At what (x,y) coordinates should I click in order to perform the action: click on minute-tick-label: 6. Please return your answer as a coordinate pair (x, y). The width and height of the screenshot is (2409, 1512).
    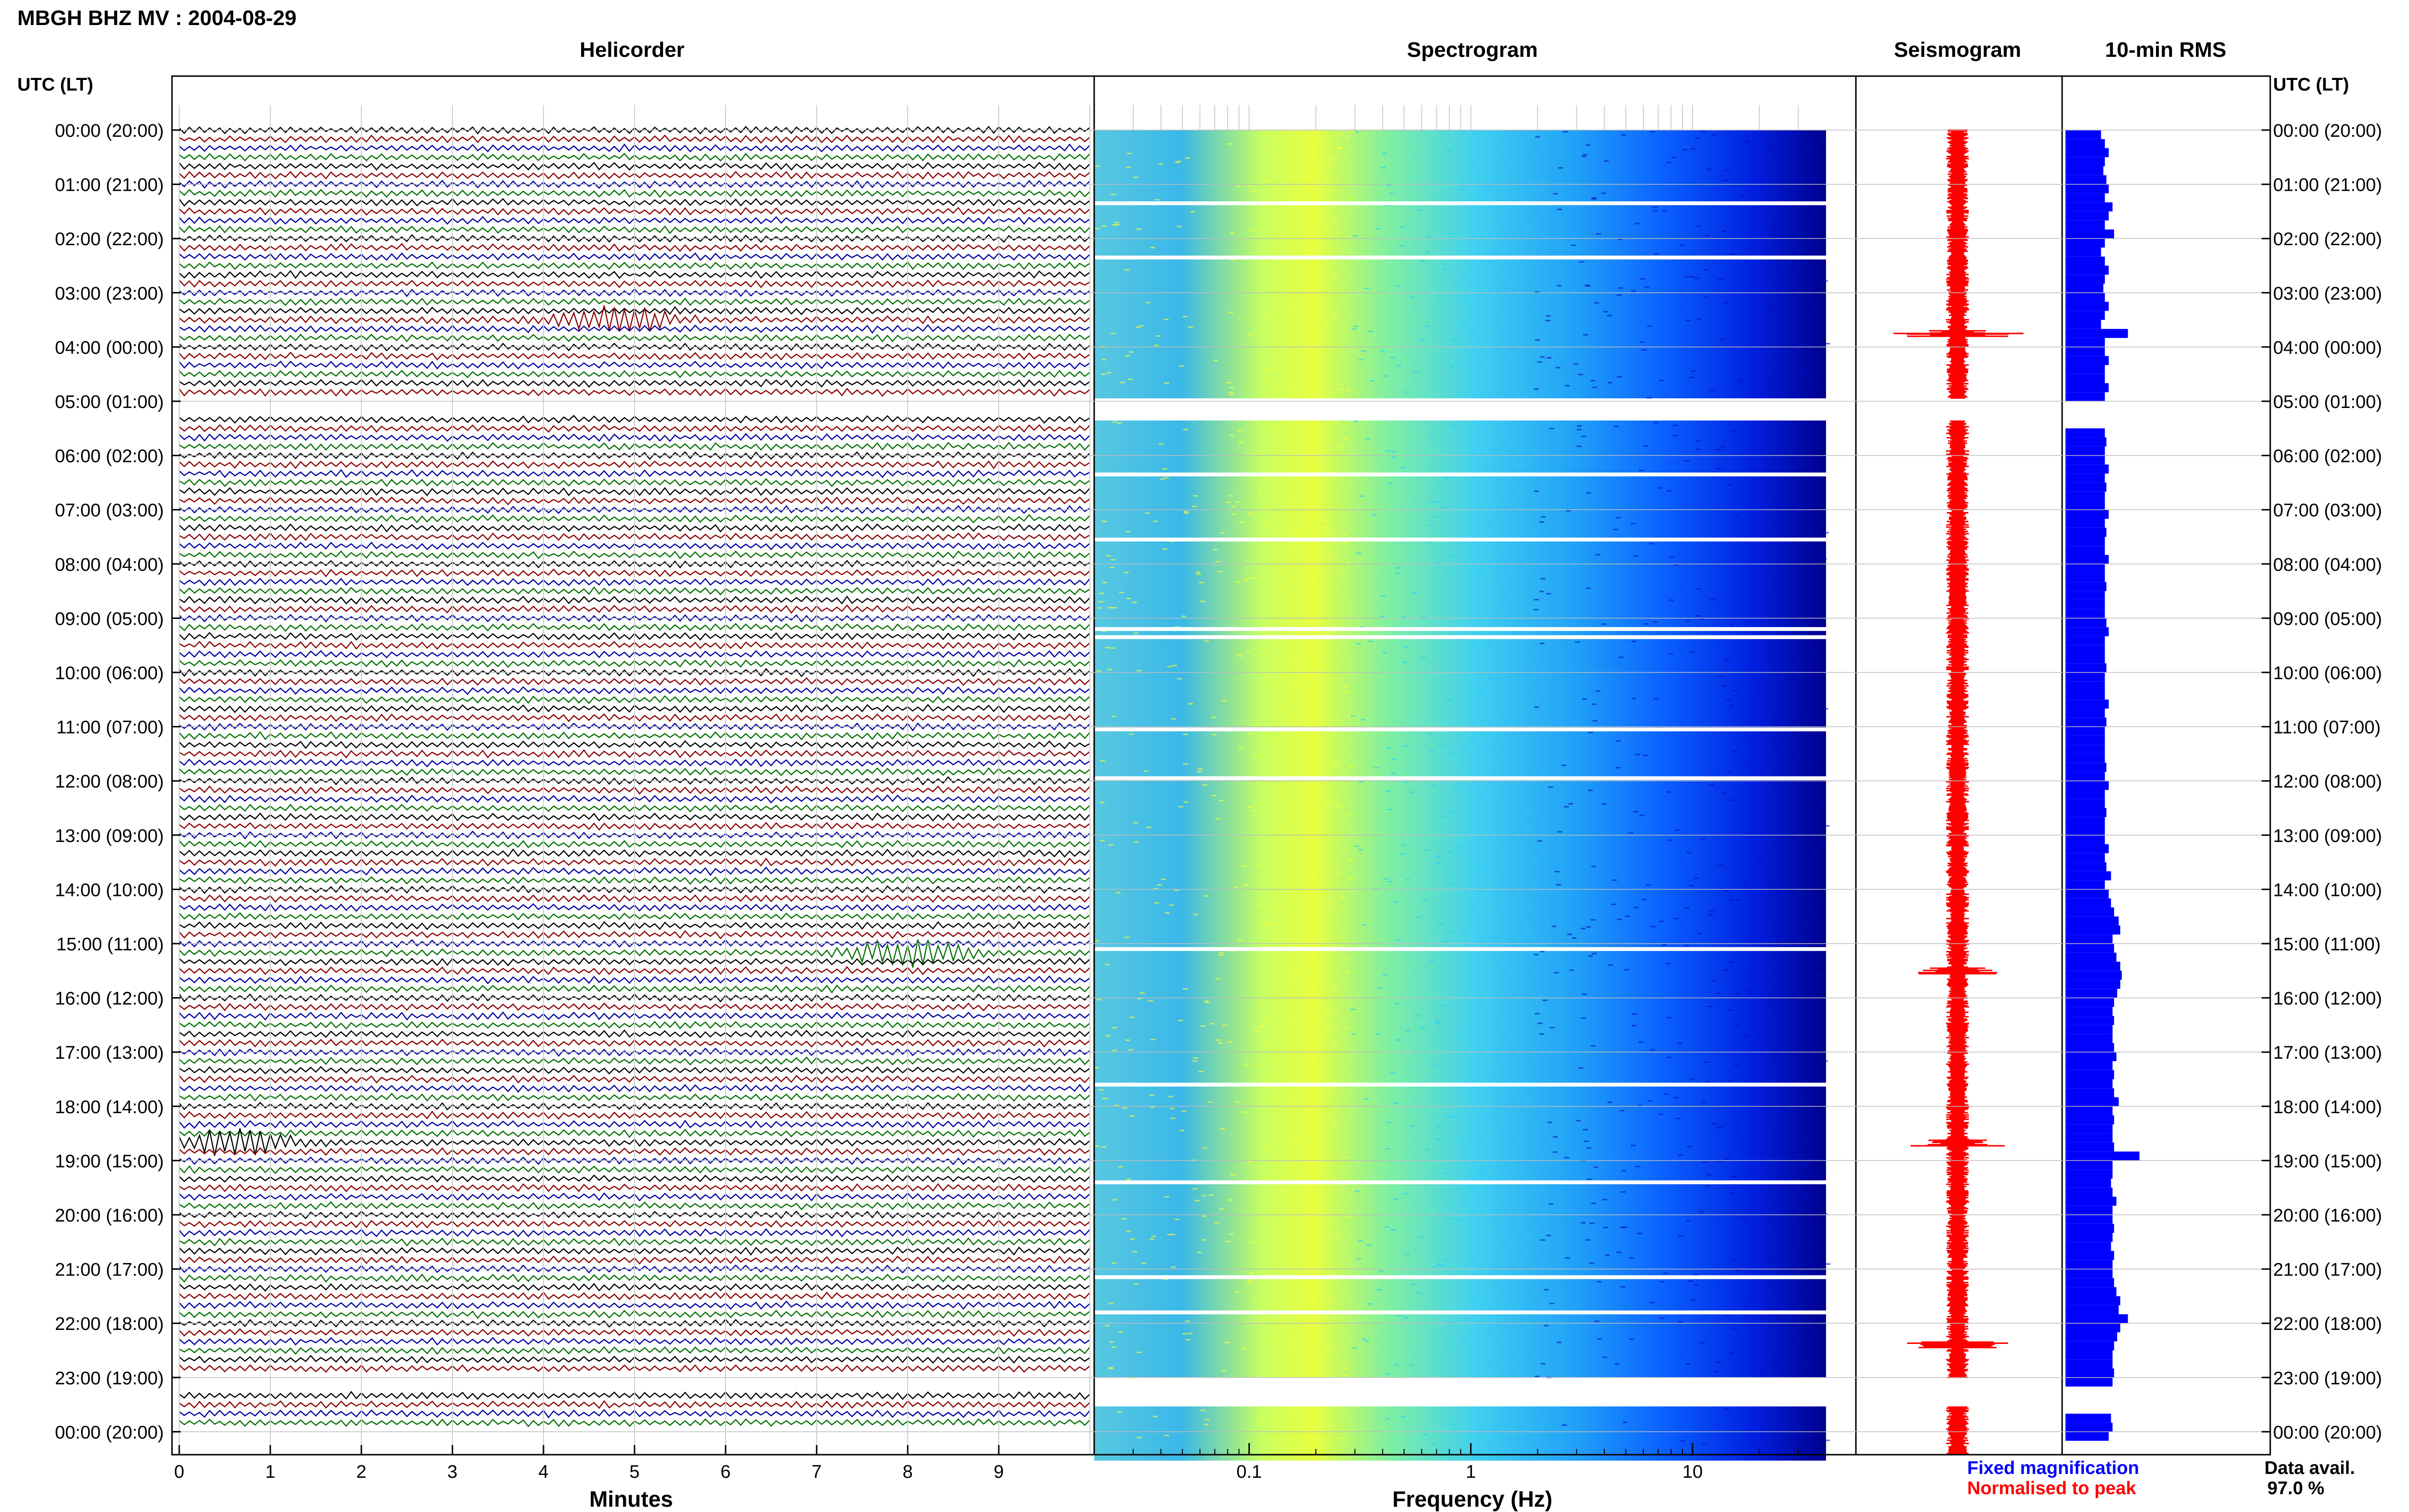
    Looking at the image, I should click on (725, 1472).